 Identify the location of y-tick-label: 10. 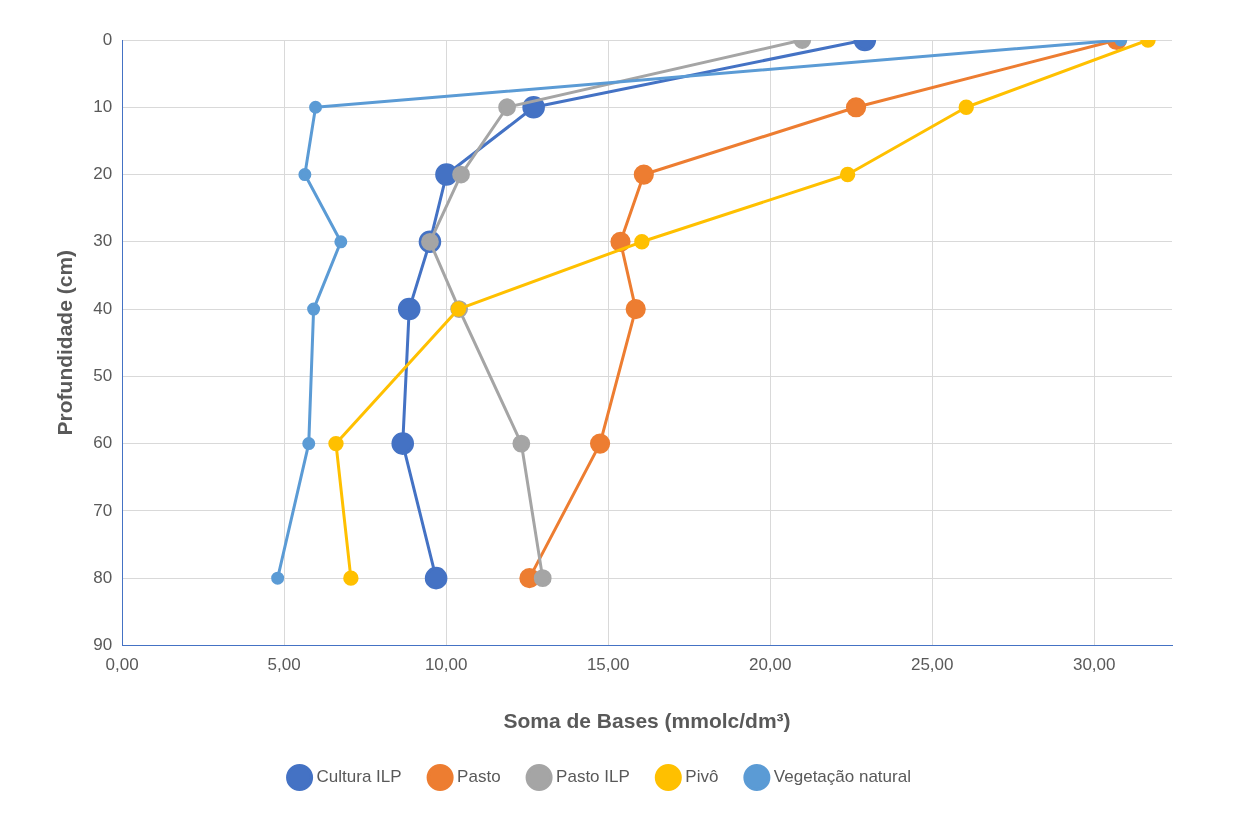
(103, 106).